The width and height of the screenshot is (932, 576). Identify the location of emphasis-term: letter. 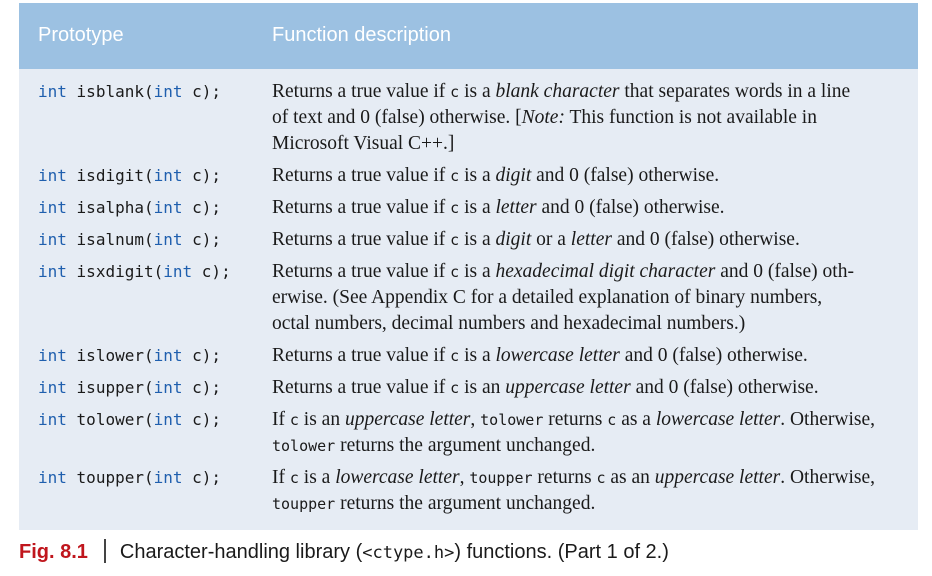
(591, 239).